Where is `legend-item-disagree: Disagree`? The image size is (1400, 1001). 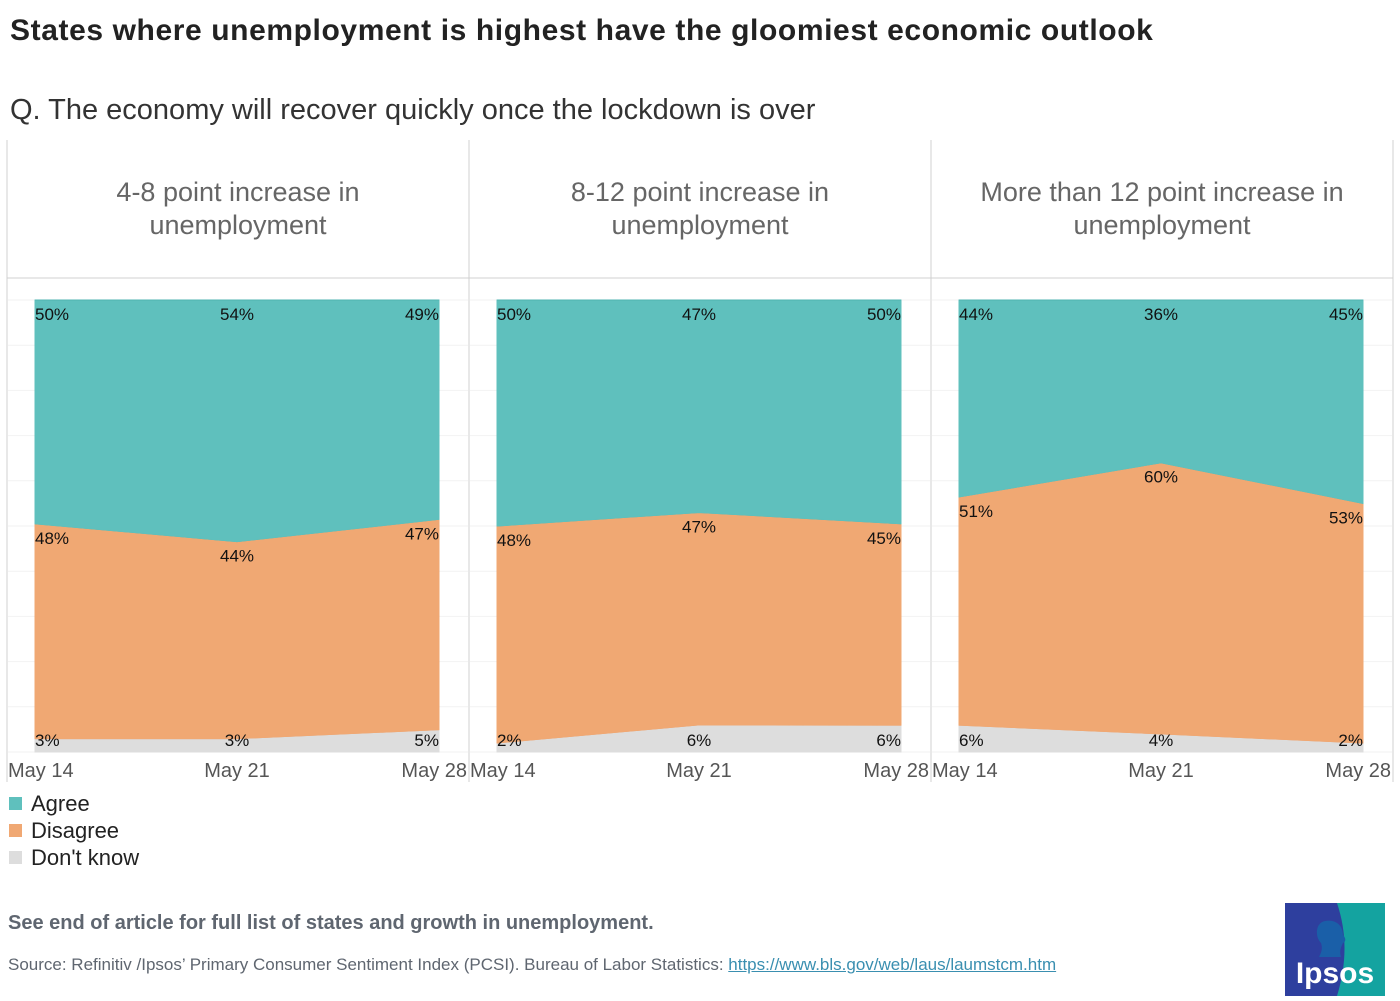 legend-item-disagree: Disagree is located at coordinates (64, 831).